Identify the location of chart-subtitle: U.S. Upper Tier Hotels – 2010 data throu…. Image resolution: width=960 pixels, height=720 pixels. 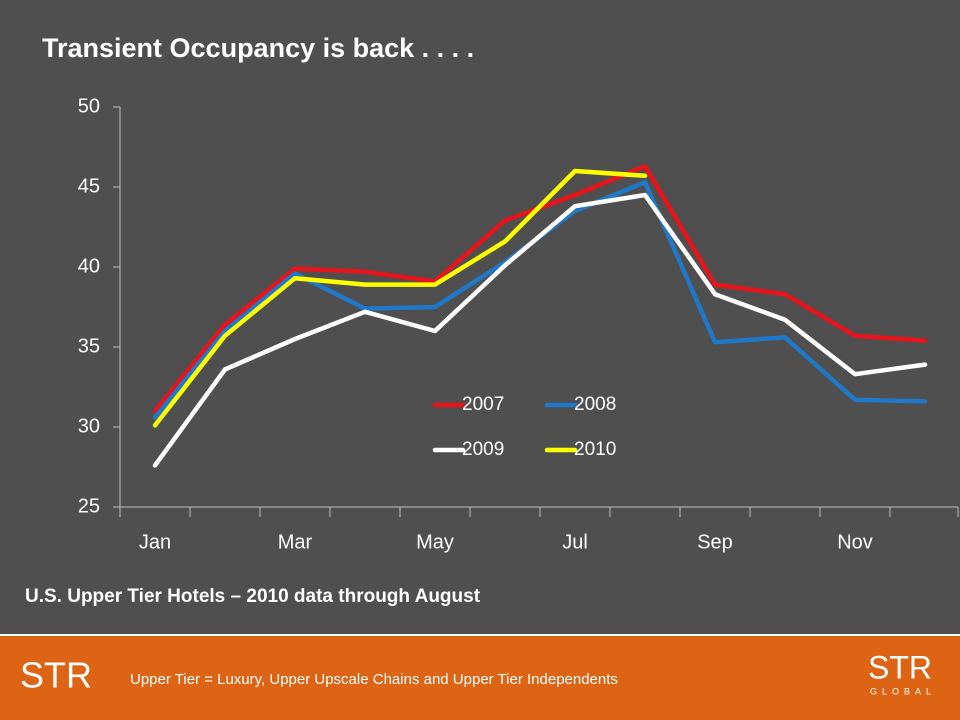
(253, 596).